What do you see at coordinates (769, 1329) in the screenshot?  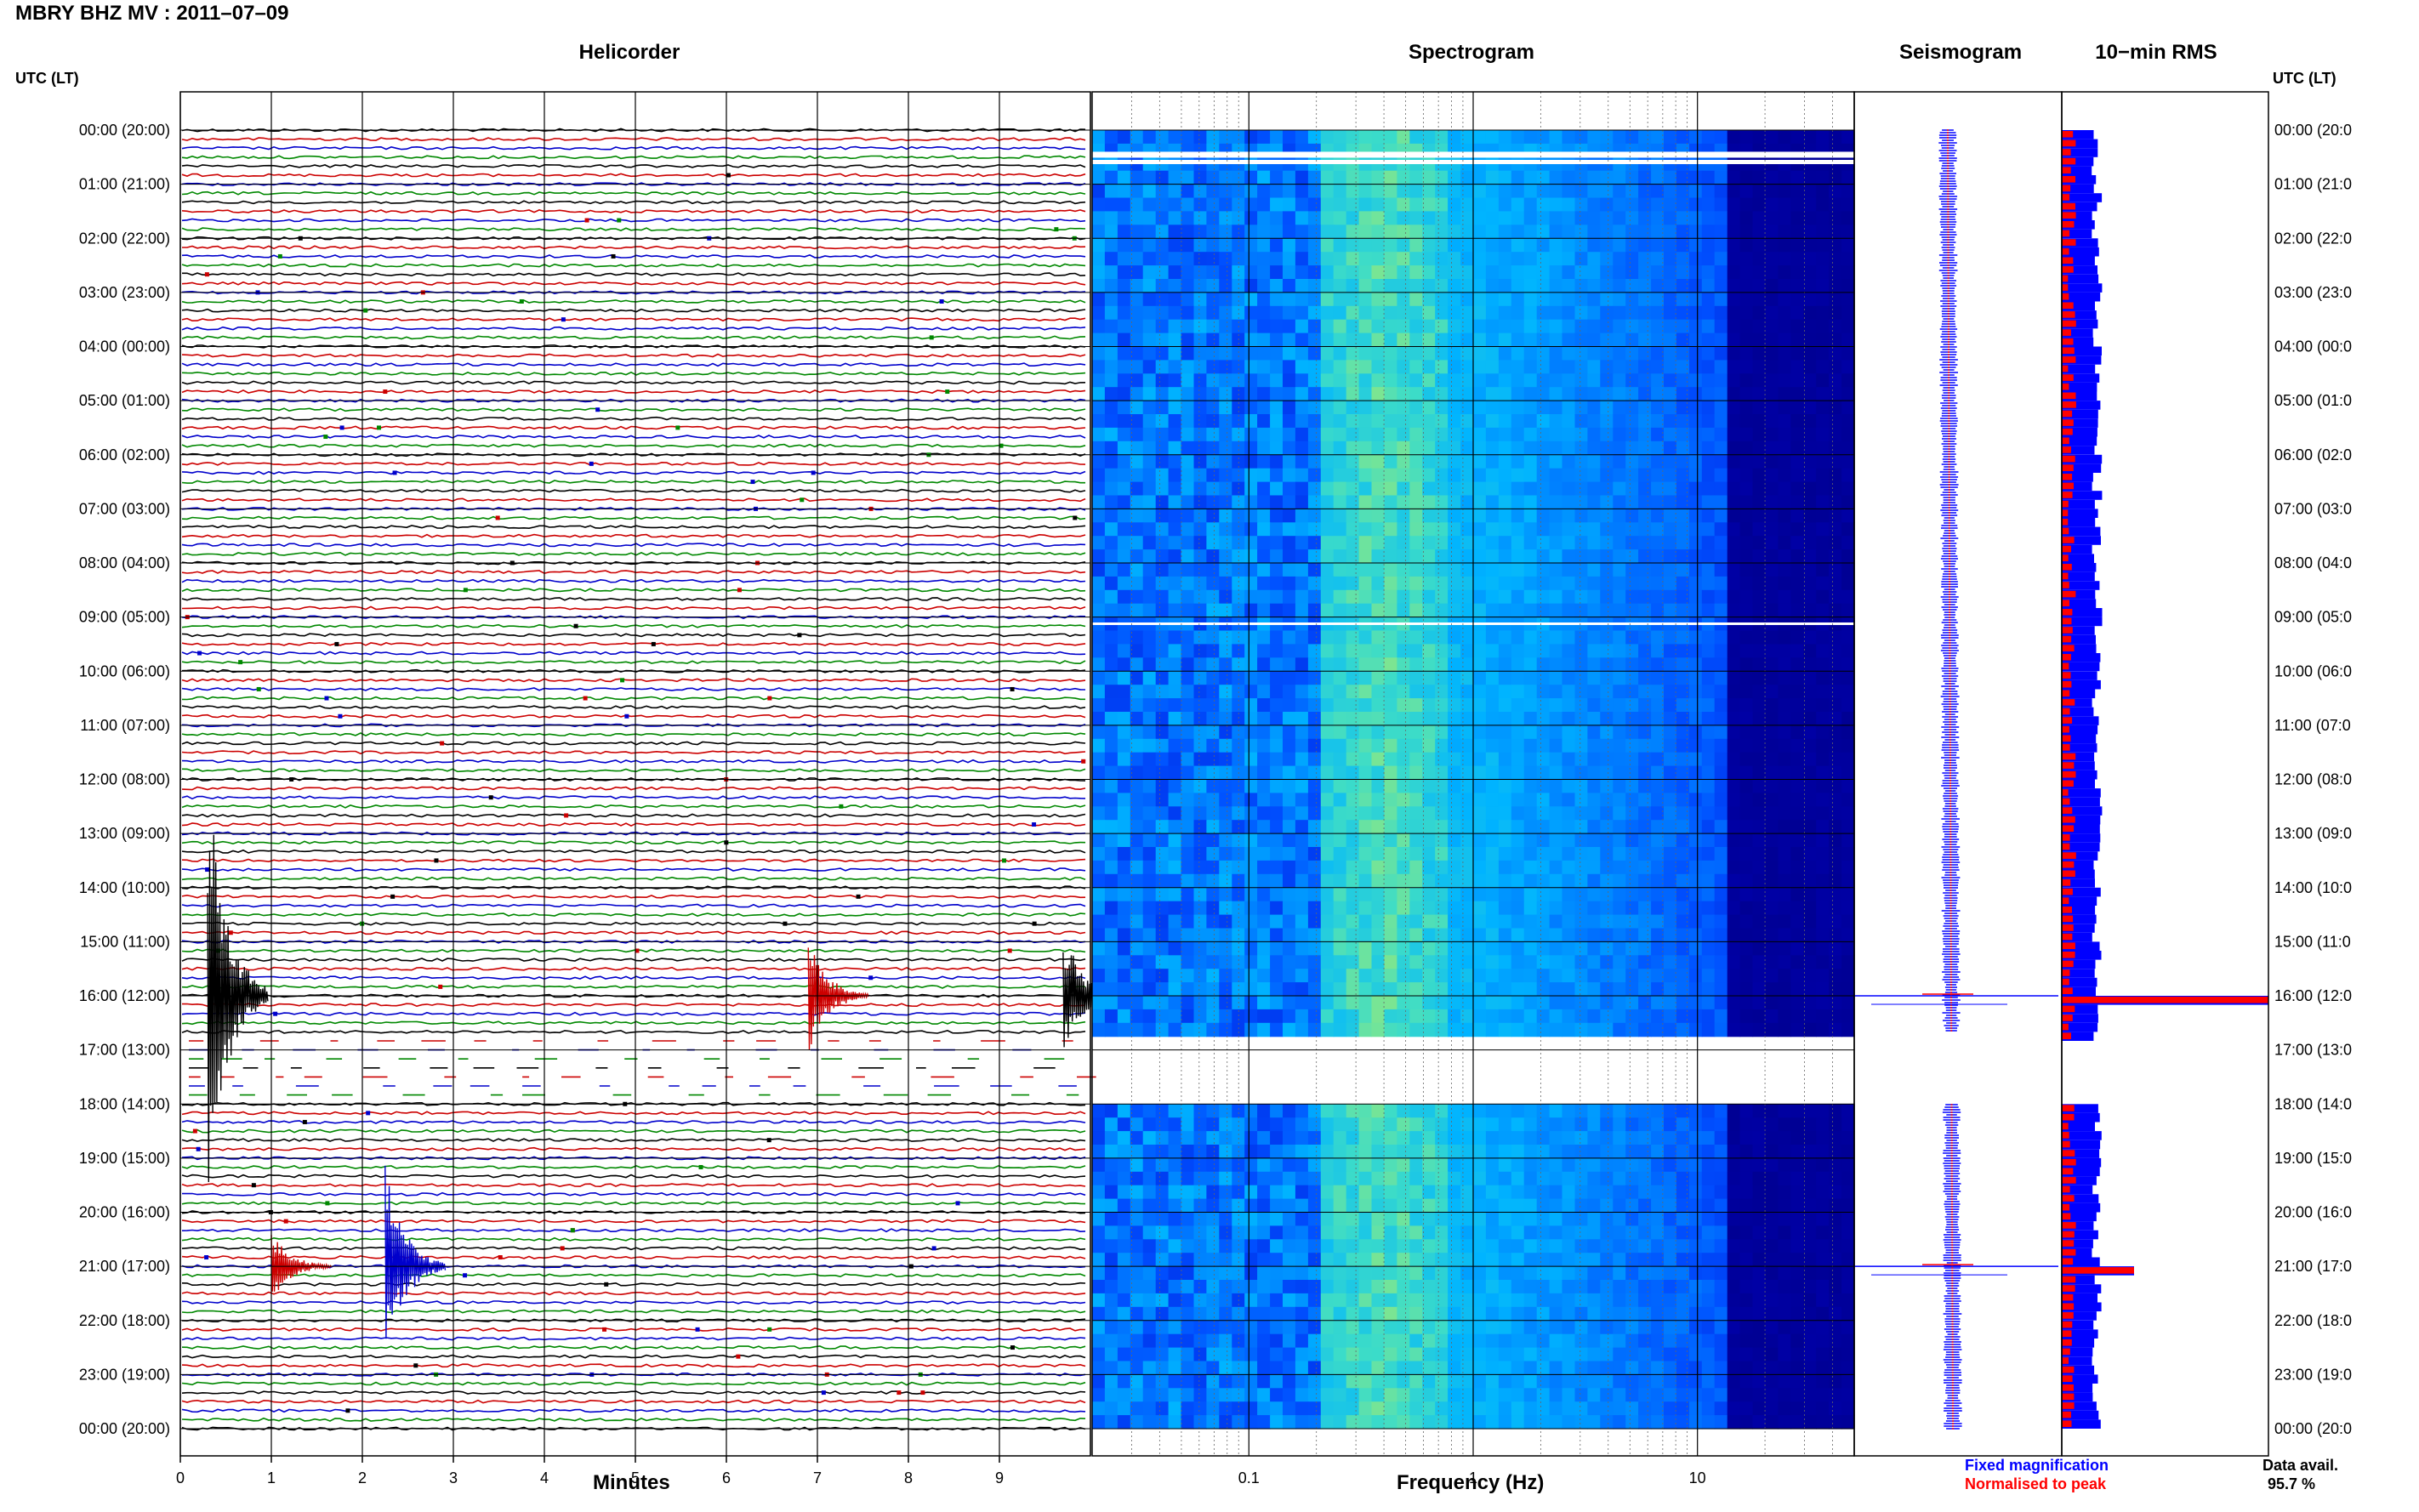 I see `helicorder-blip` at bounding box center [769, 1329].